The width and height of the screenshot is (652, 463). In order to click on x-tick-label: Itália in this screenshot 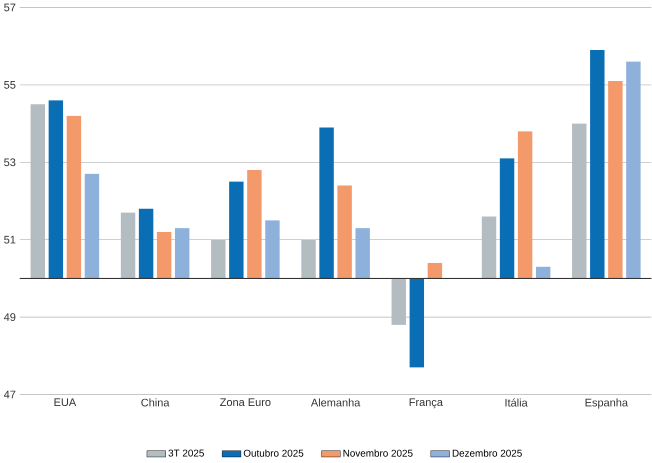, I will do `click(517, 402)`.